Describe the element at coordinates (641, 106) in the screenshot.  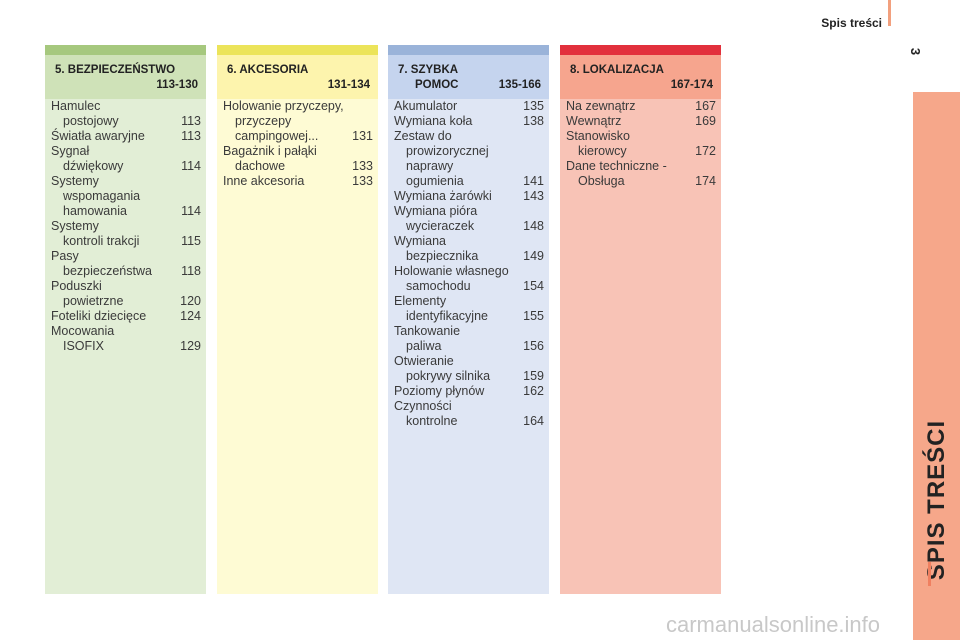
I see `toc-entry: Na zewnątrz 167` at that location.